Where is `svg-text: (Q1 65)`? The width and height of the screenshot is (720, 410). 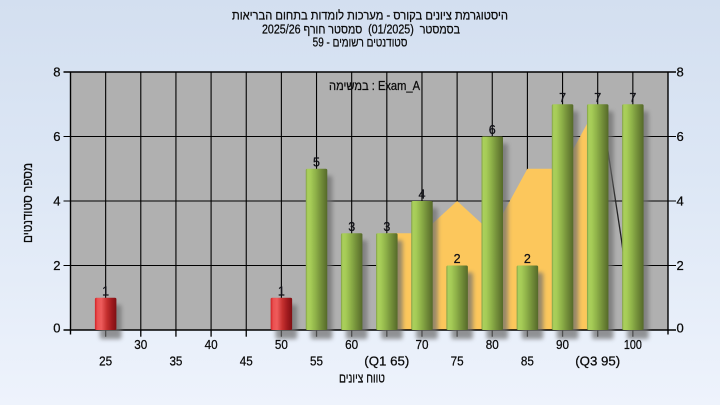
svg-text: (Q1 65) is located at coordinates (386, 361).